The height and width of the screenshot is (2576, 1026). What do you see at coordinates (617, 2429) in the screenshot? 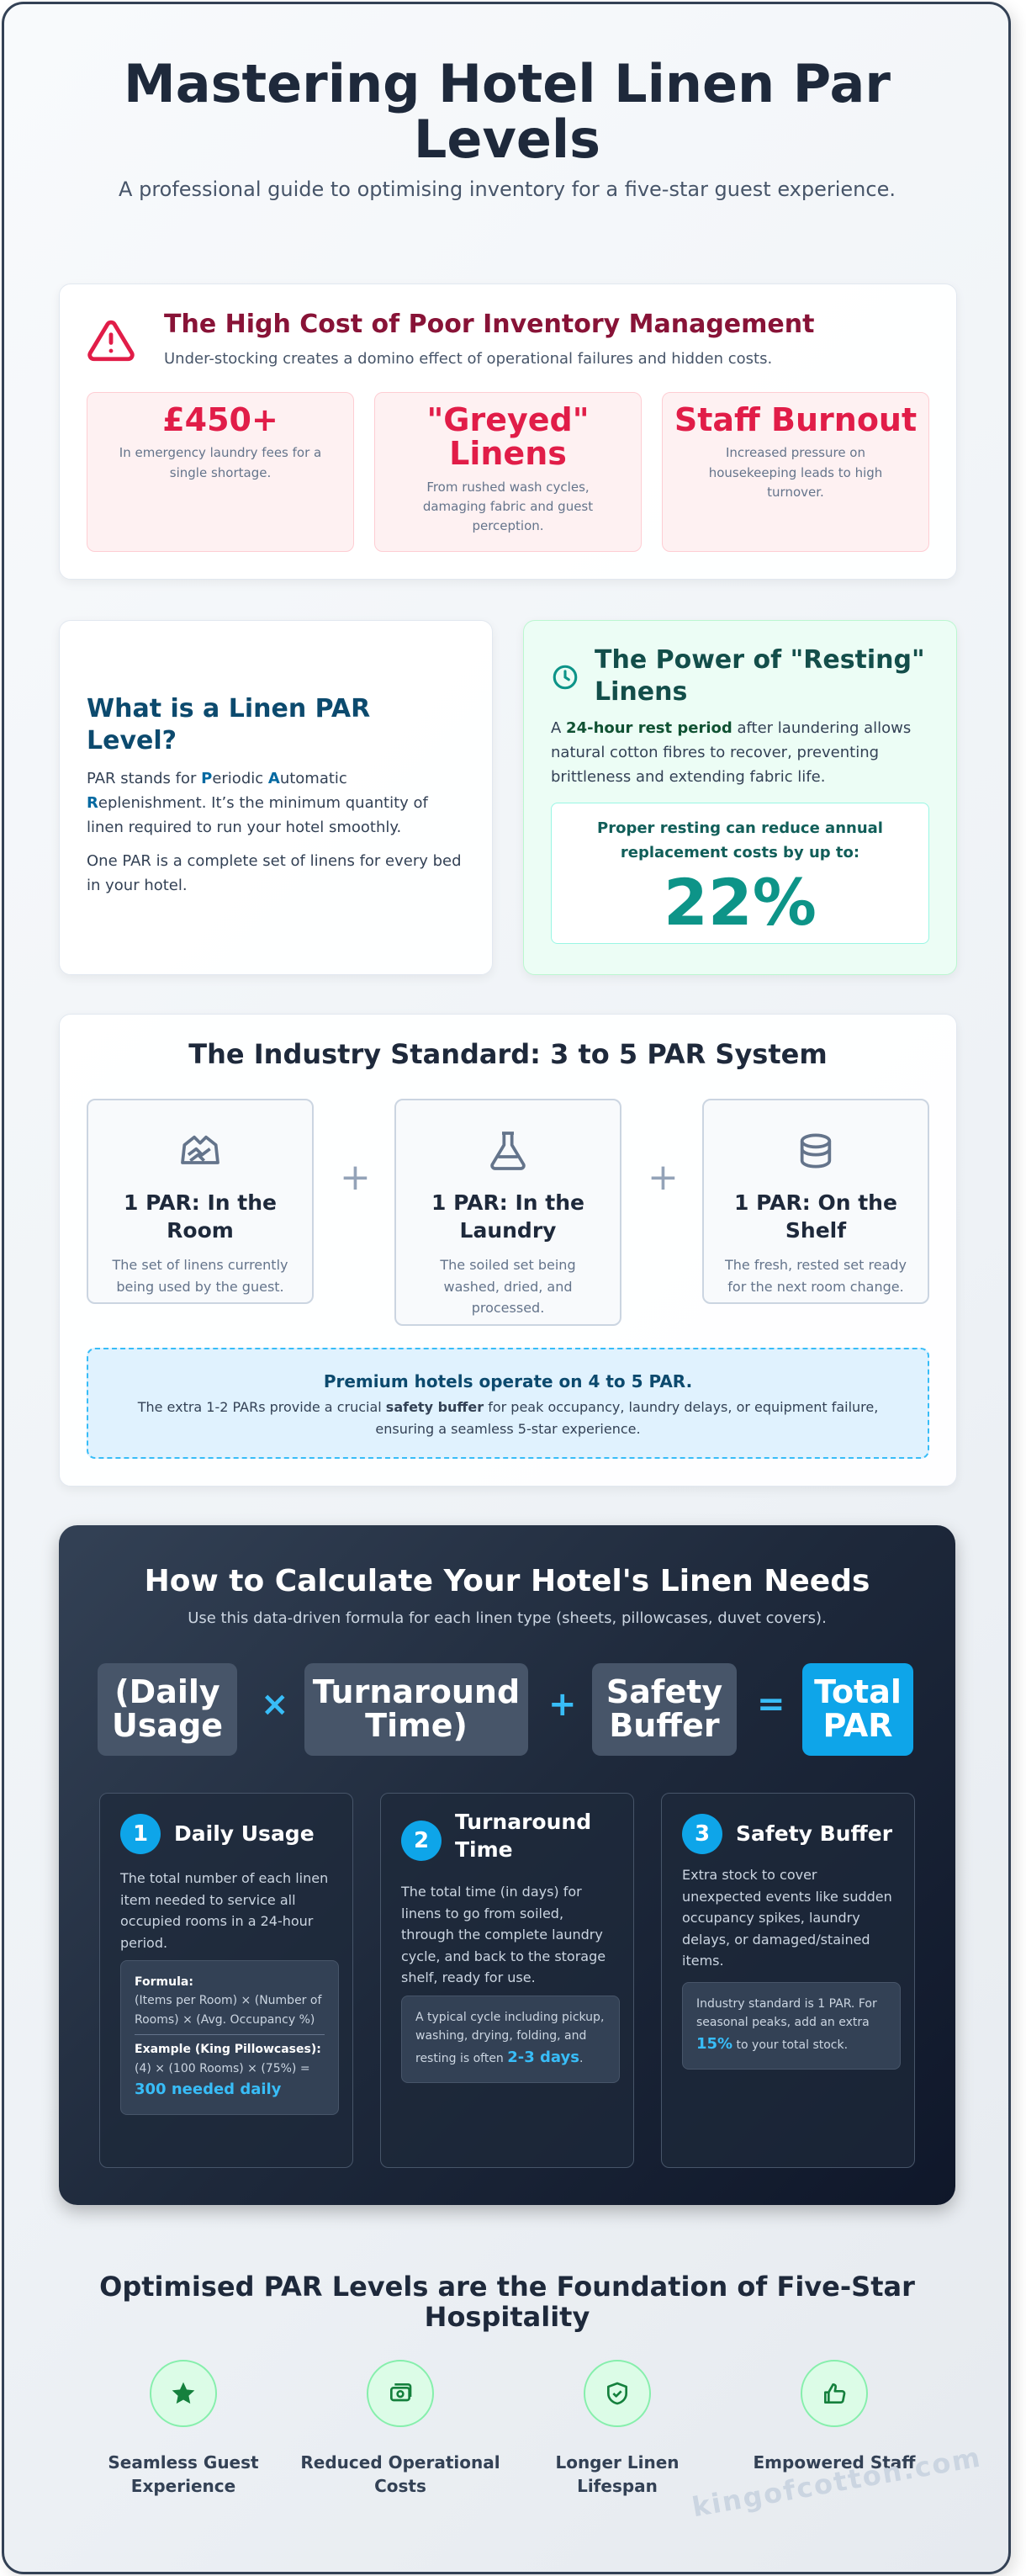
I see `benefit-item: Longer Linen Lifespan` at bounding box center [617, 2429].